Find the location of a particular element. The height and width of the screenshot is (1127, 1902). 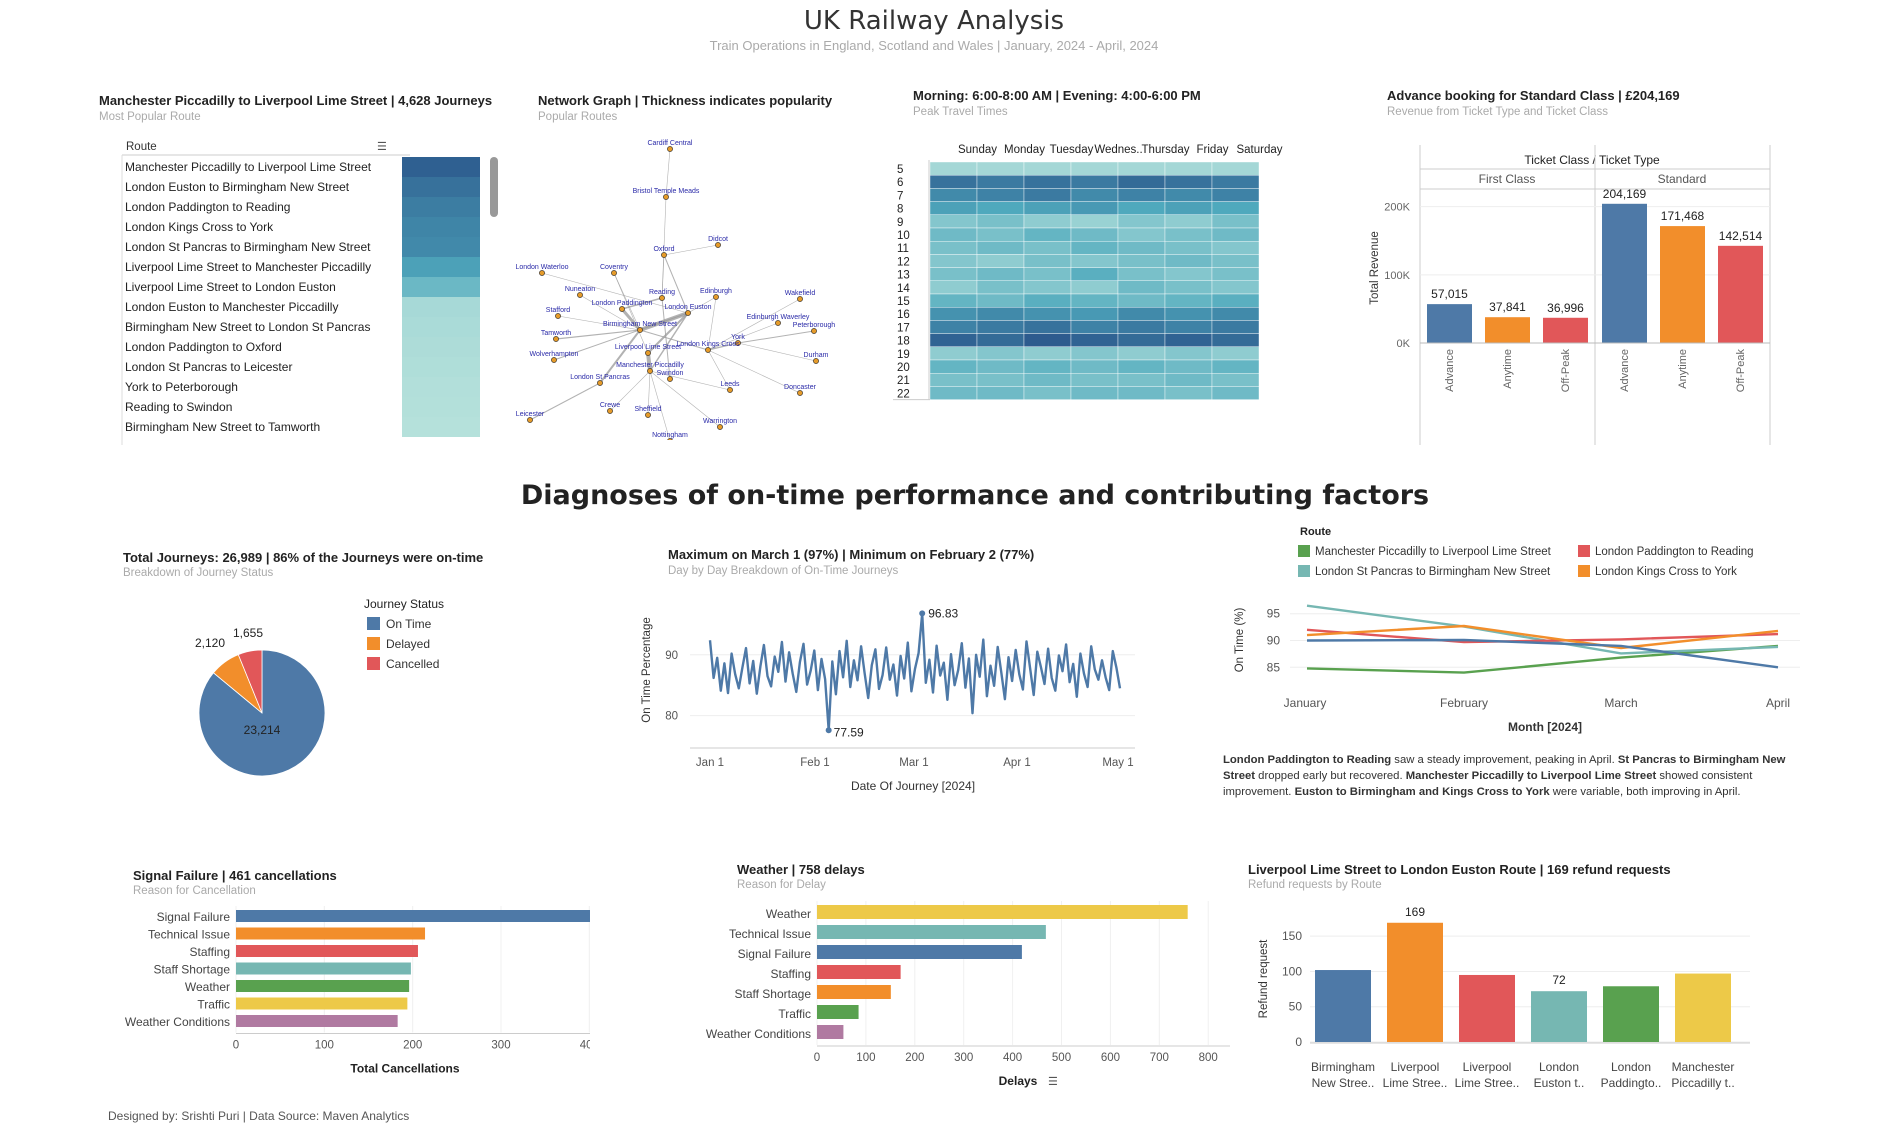

route-row-label: London St Pancras to Leicester is located at coordinates (208, 367).